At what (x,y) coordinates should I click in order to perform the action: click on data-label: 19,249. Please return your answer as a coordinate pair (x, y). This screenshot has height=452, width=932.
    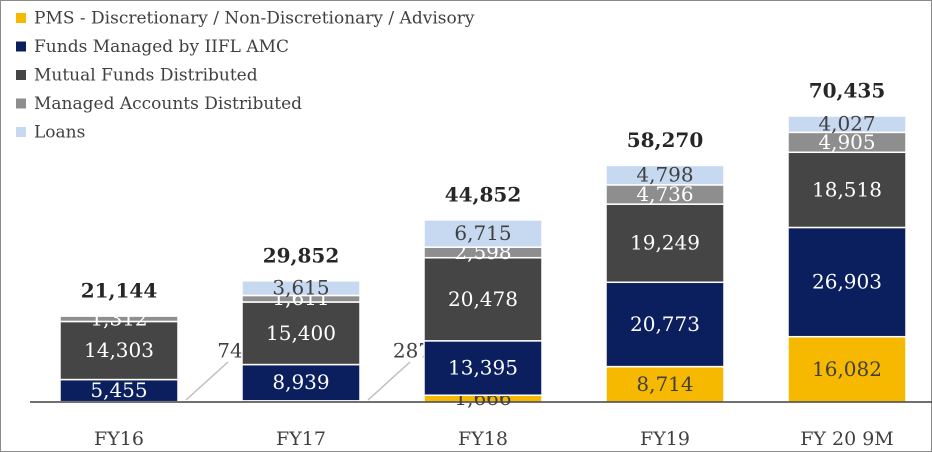
    Looking at the image, I should click on (665, 243).